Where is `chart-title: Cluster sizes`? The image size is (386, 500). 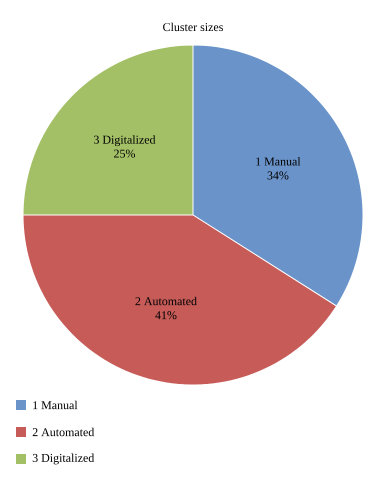
chart-title: Cluster sizes is located at coordinates (193, 27).